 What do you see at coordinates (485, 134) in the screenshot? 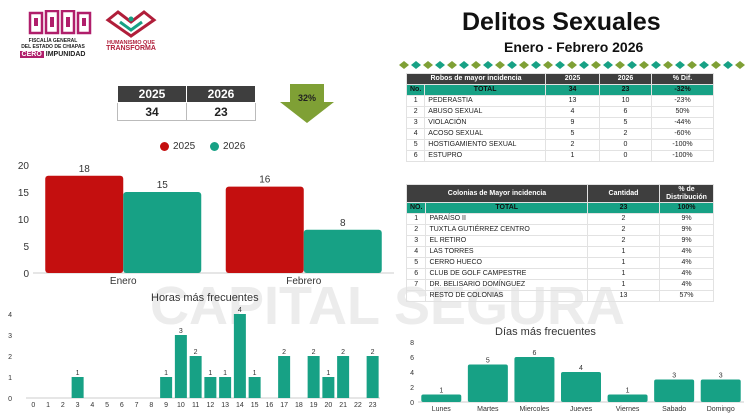
I see `robos-row-label: ACOSO SEXUAL` at bounding box center [485, 134].